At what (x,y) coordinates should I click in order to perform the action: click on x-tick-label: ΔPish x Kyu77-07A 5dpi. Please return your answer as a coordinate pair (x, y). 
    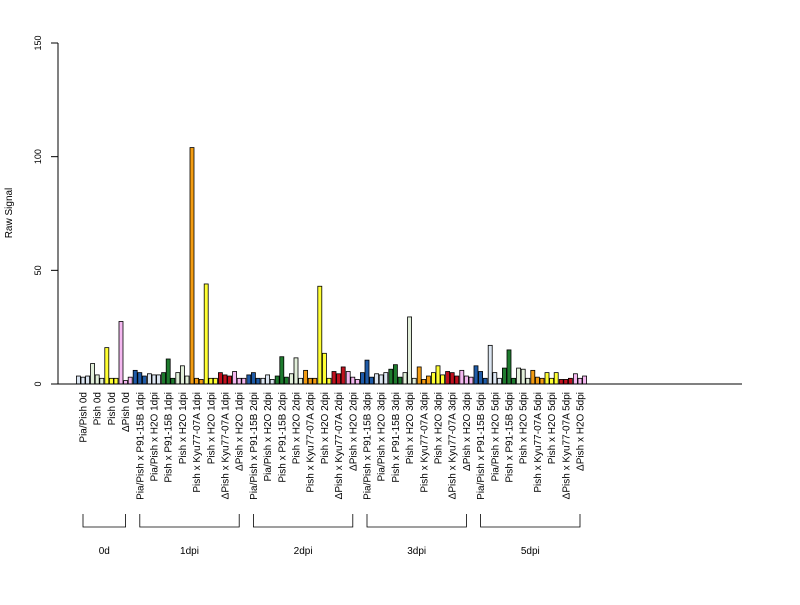
    Looking at the image, I should click on (566, 445).